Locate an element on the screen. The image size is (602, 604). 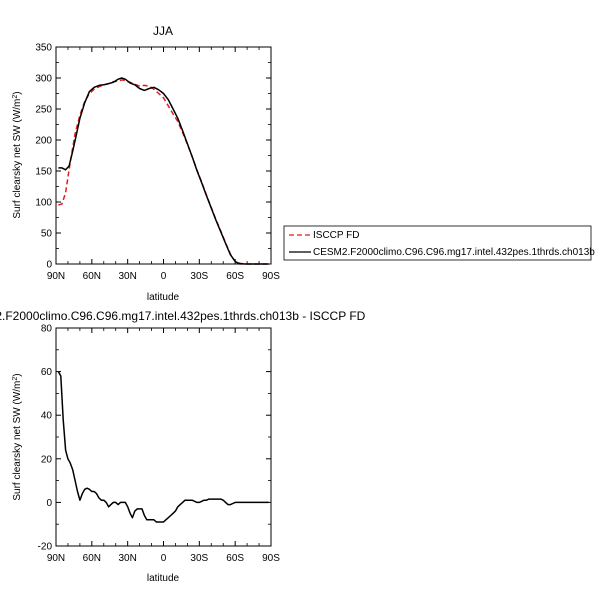
legend-box is located at coordinates (437, 243).